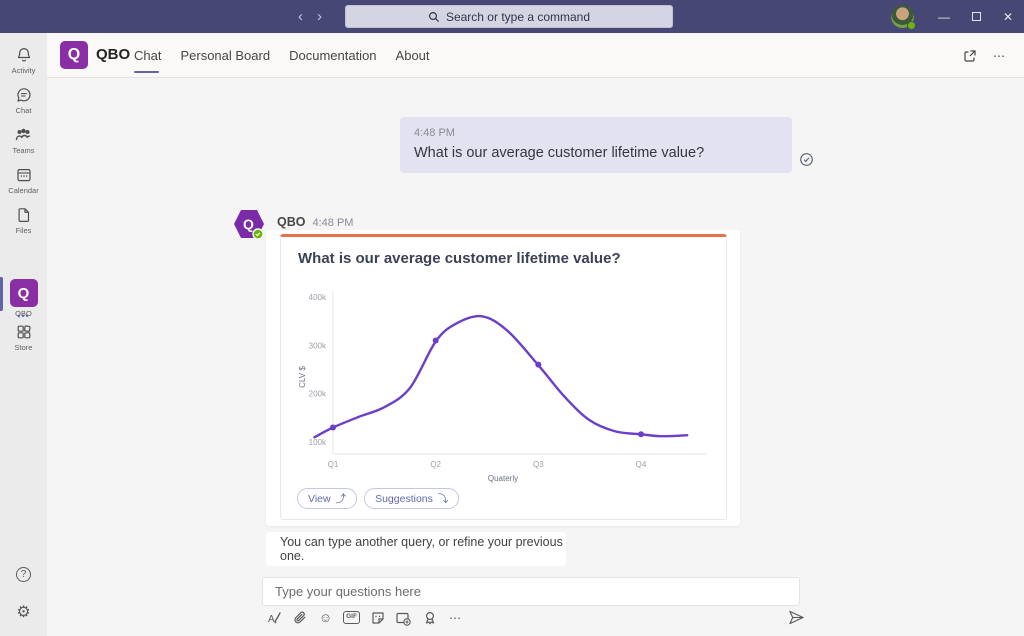 The height and width of the screenshot is (636, 1024). Describe the element at coordinates (502, 387) in the screenshot. I see `clv-line-chart: 100k 200k 300k 400k Q1 Q2 Q3 Q4 CLV $ Quaterly` at that location.